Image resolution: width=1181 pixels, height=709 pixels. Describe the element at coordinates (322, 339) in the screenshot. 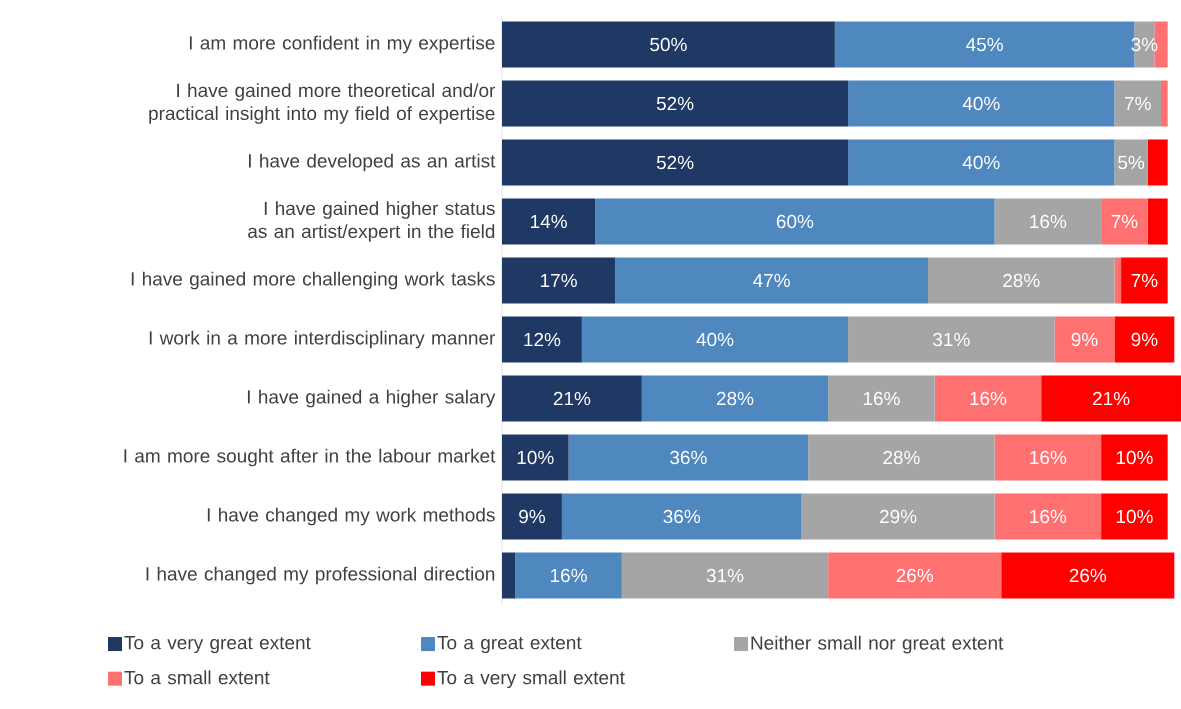

I see `y-tick-label: I work in a more interdisciplinary manner` at that location.